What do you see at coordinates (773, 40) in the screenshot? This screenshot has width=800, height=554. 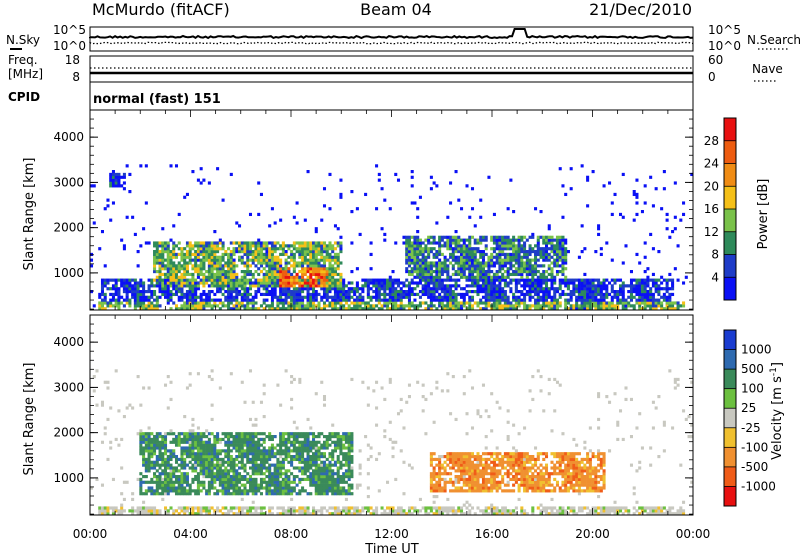 I see `n-search-label: N.Search` at bounding box center [773, 40].